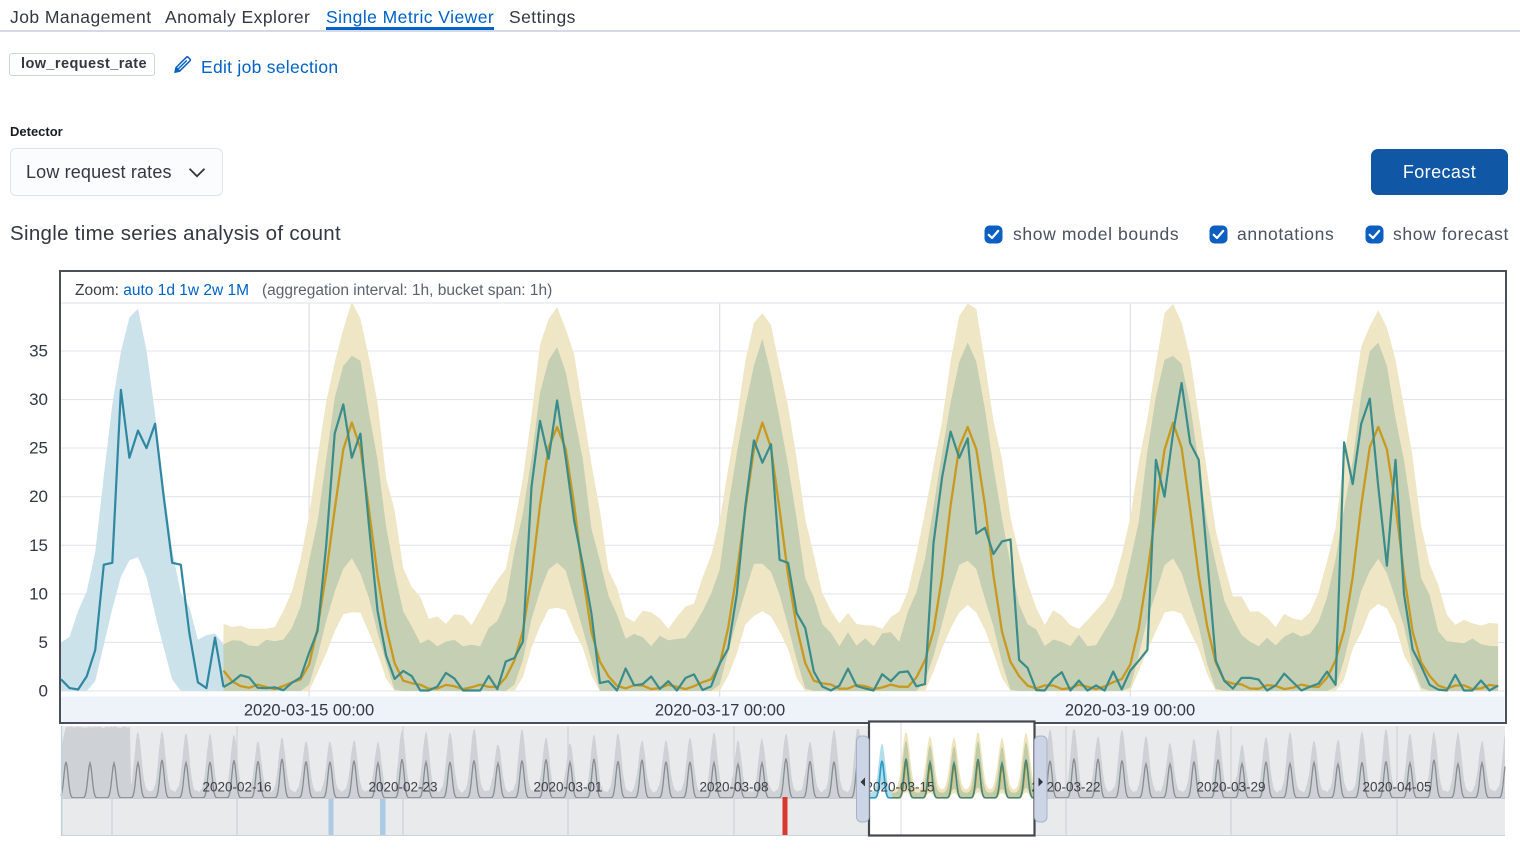 The height and width of the screenshot is (860, 1520). Describe the element at coordinates (1396, 787) in the screenshot. I see `svg-text: 2020-04-05` at that location.